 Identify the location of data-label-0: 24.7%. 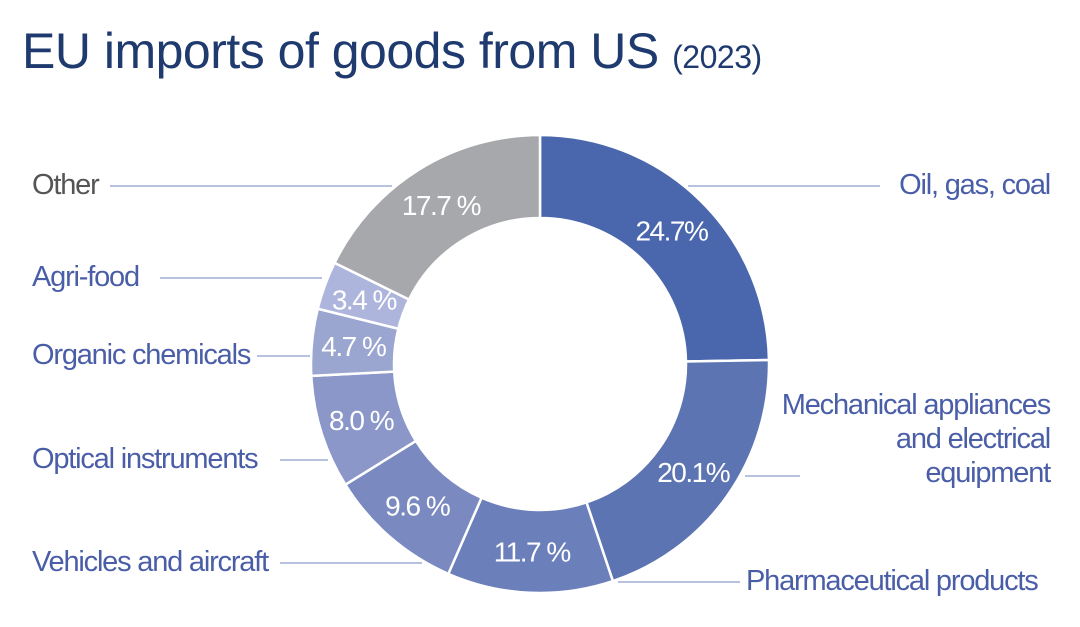
(671, 230).